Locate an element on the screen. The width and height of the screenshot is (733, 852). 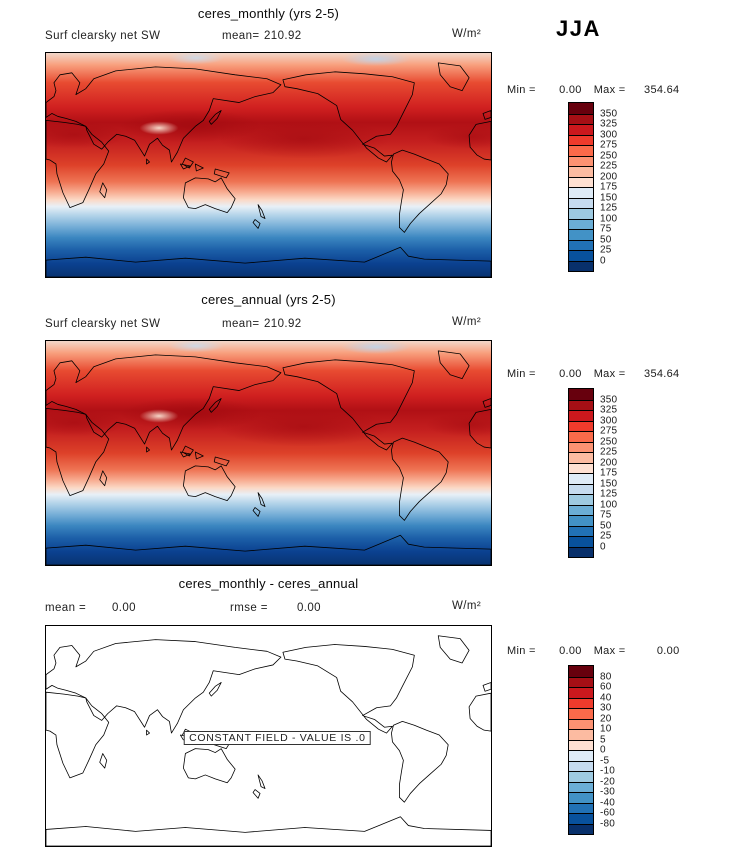
colorbar-tick-label: 50 is located at coordinates (606, 525).